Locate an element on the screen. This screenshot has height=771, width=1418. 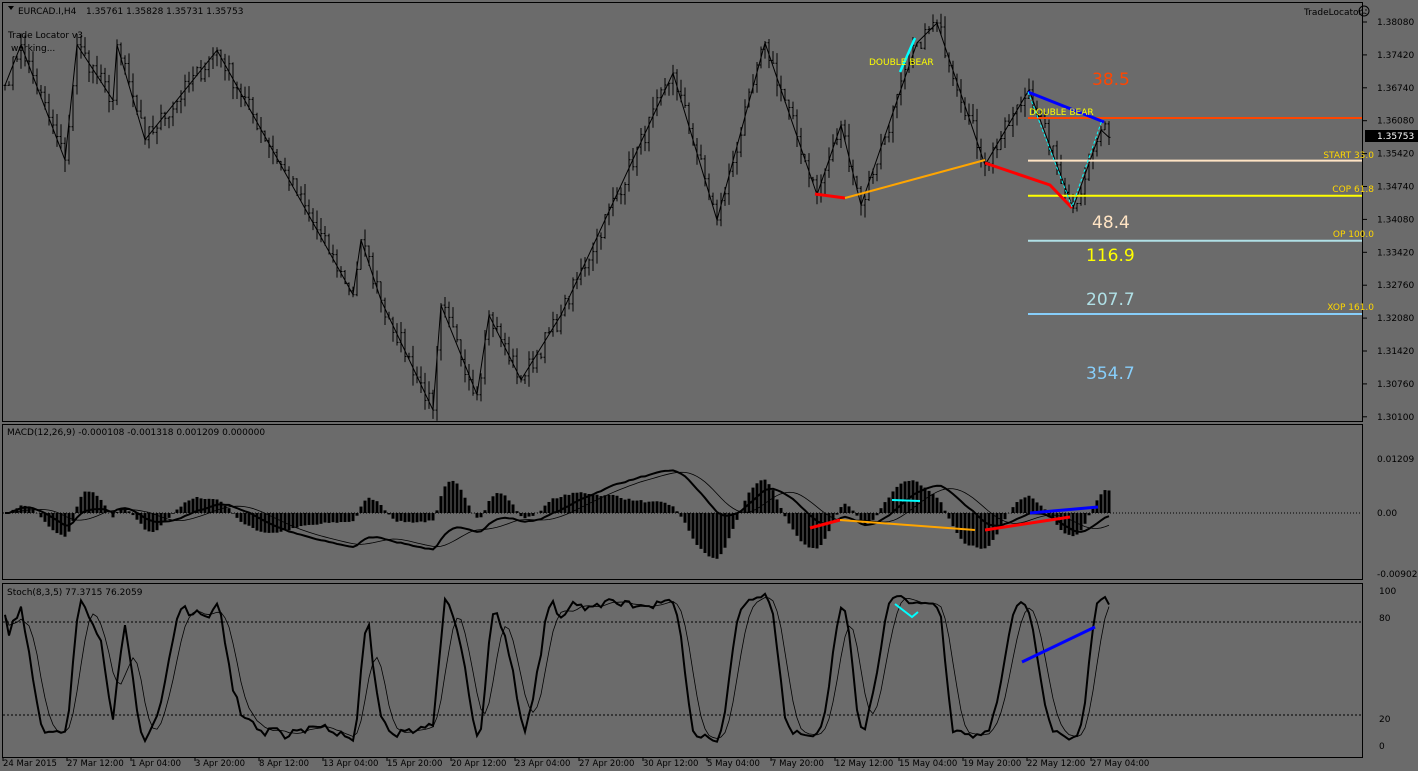
target-label: 38.5 is located at coordinates (1111, 80).